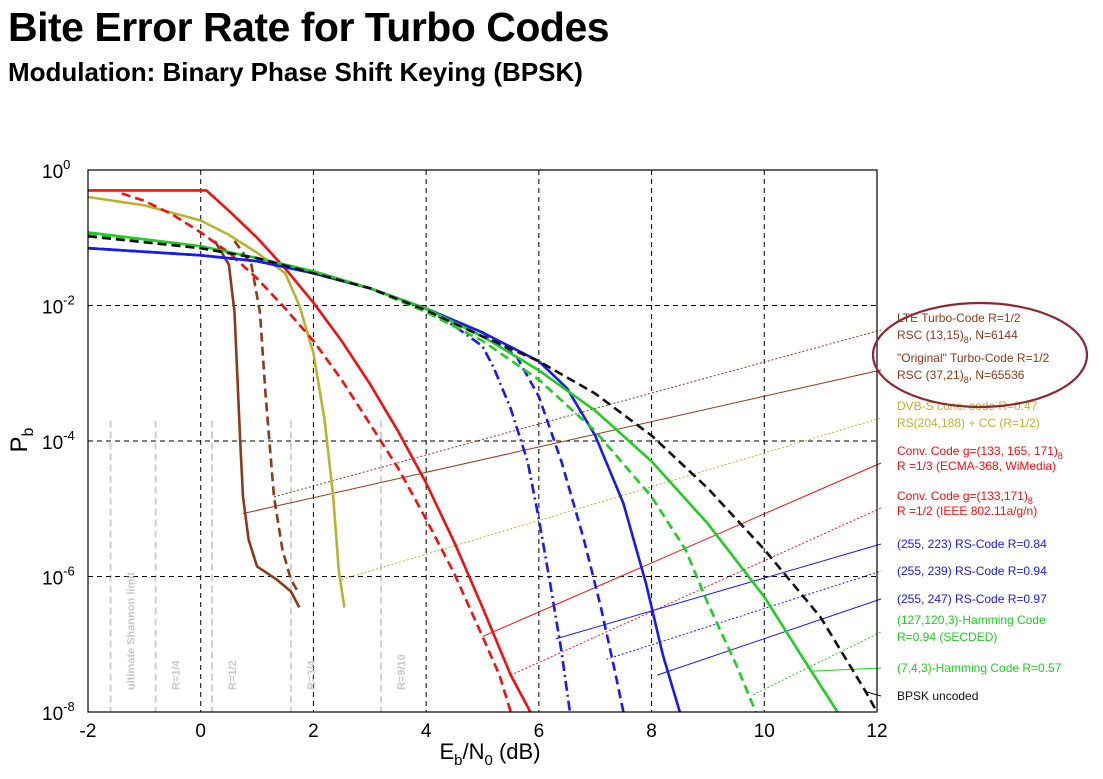  I want to click on legend-entry-line2: RS(204,188) + CC (R=1/2), so click(968, 423).